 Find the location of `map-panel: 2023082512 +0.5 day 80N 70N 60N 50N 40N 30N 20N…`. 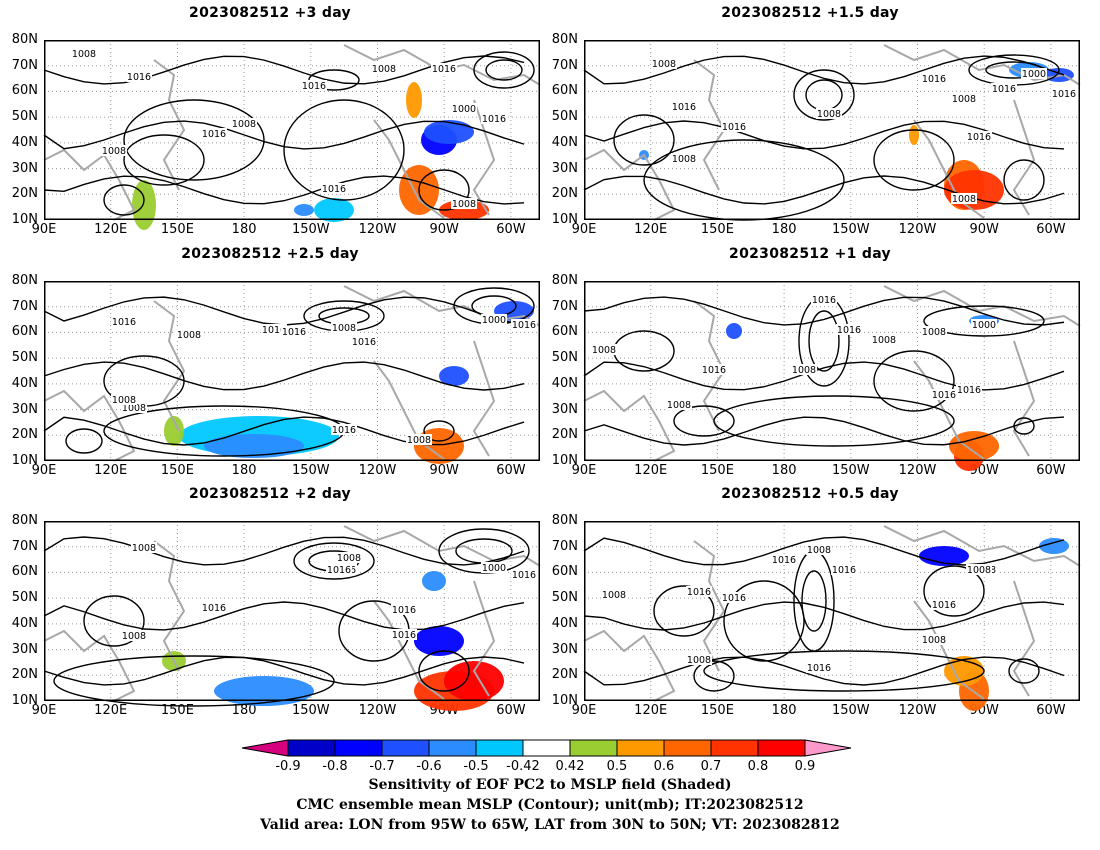

map-panel: 2023082512 +0.5 day 80N 70N 60N 50N 40N 30N 20N… is located at coordinates (810, 599).